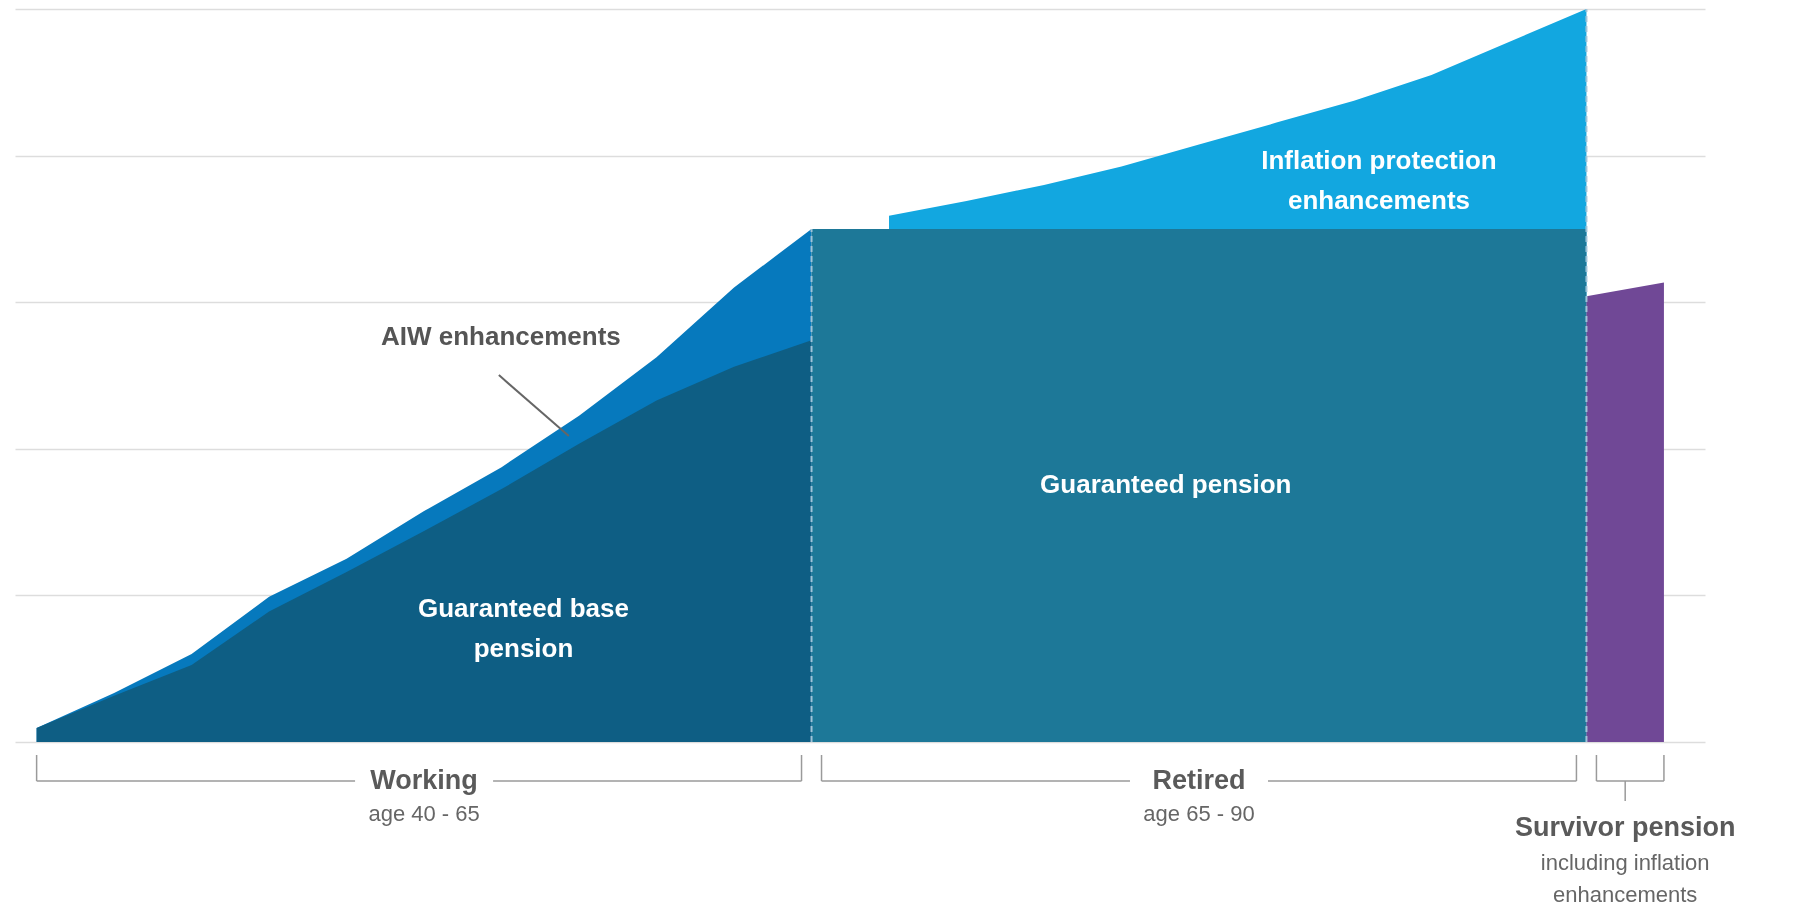 Image resolution: width=1793 pixels, height=910 pixels. Describe the element at coordinates (424, 813) in the screenshot. I see `text: age 40 - 65` at that location.